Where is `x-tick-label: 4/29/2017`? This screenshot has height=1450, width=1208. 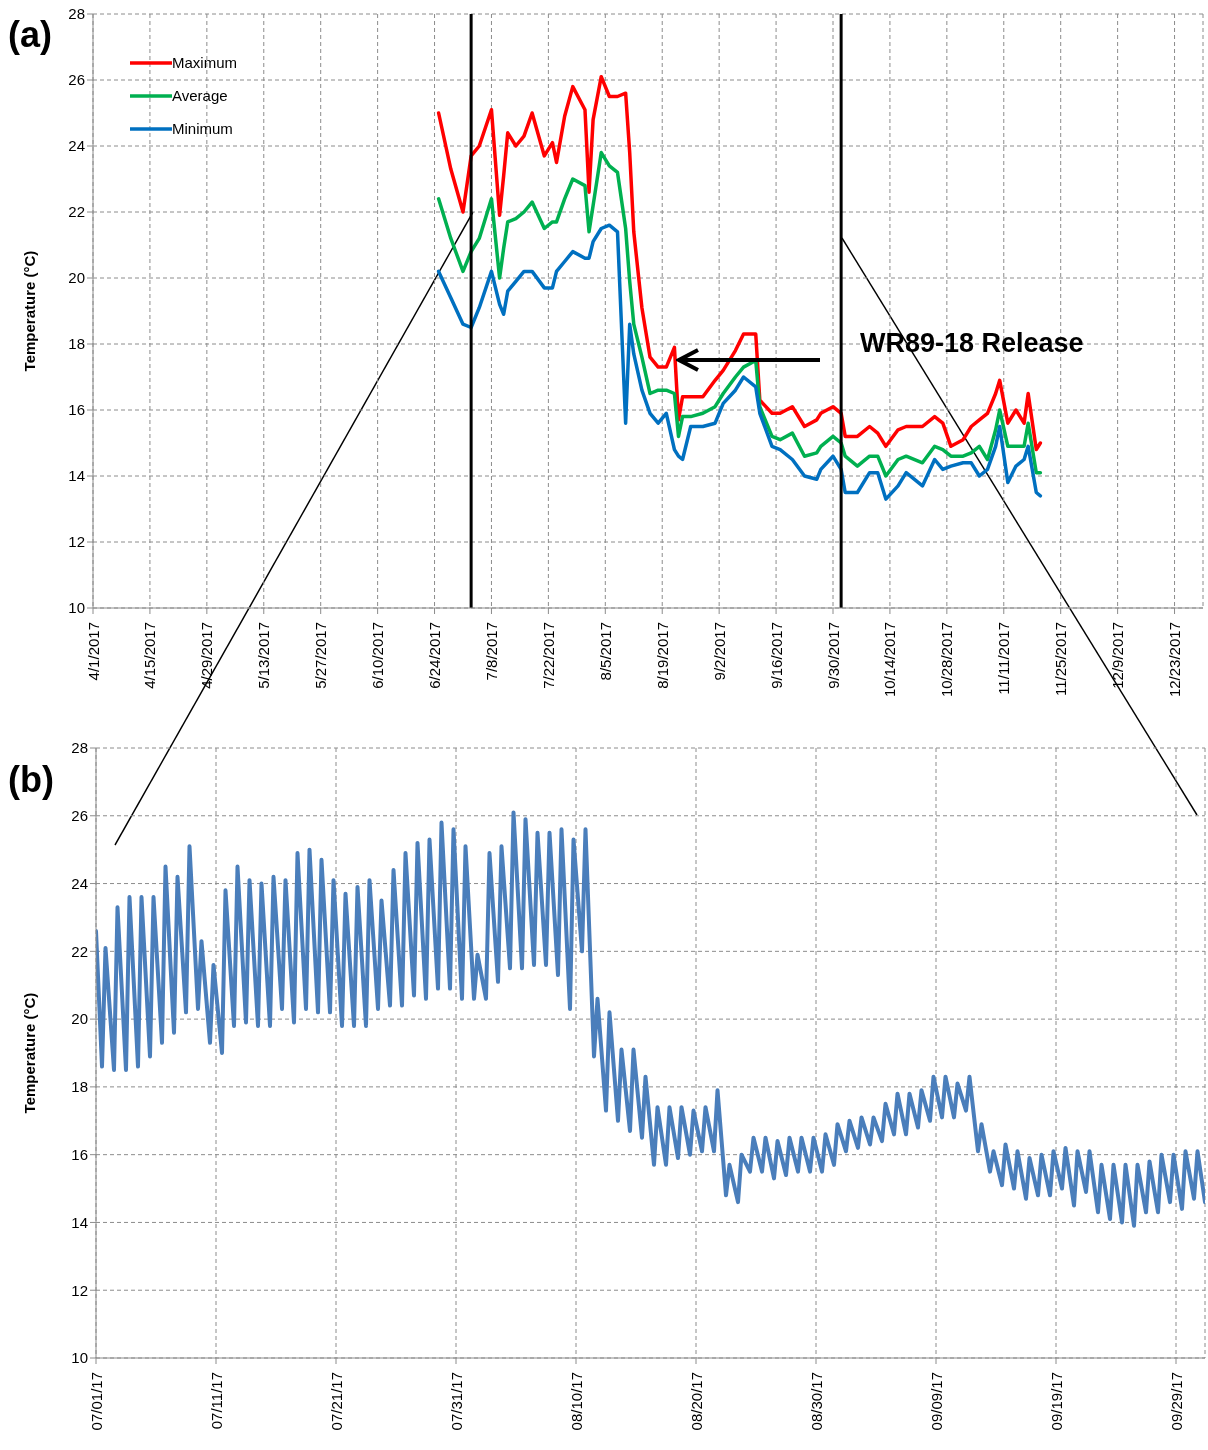 x-tick-label: 4/29/2017 is located at coordinates (207, 655).